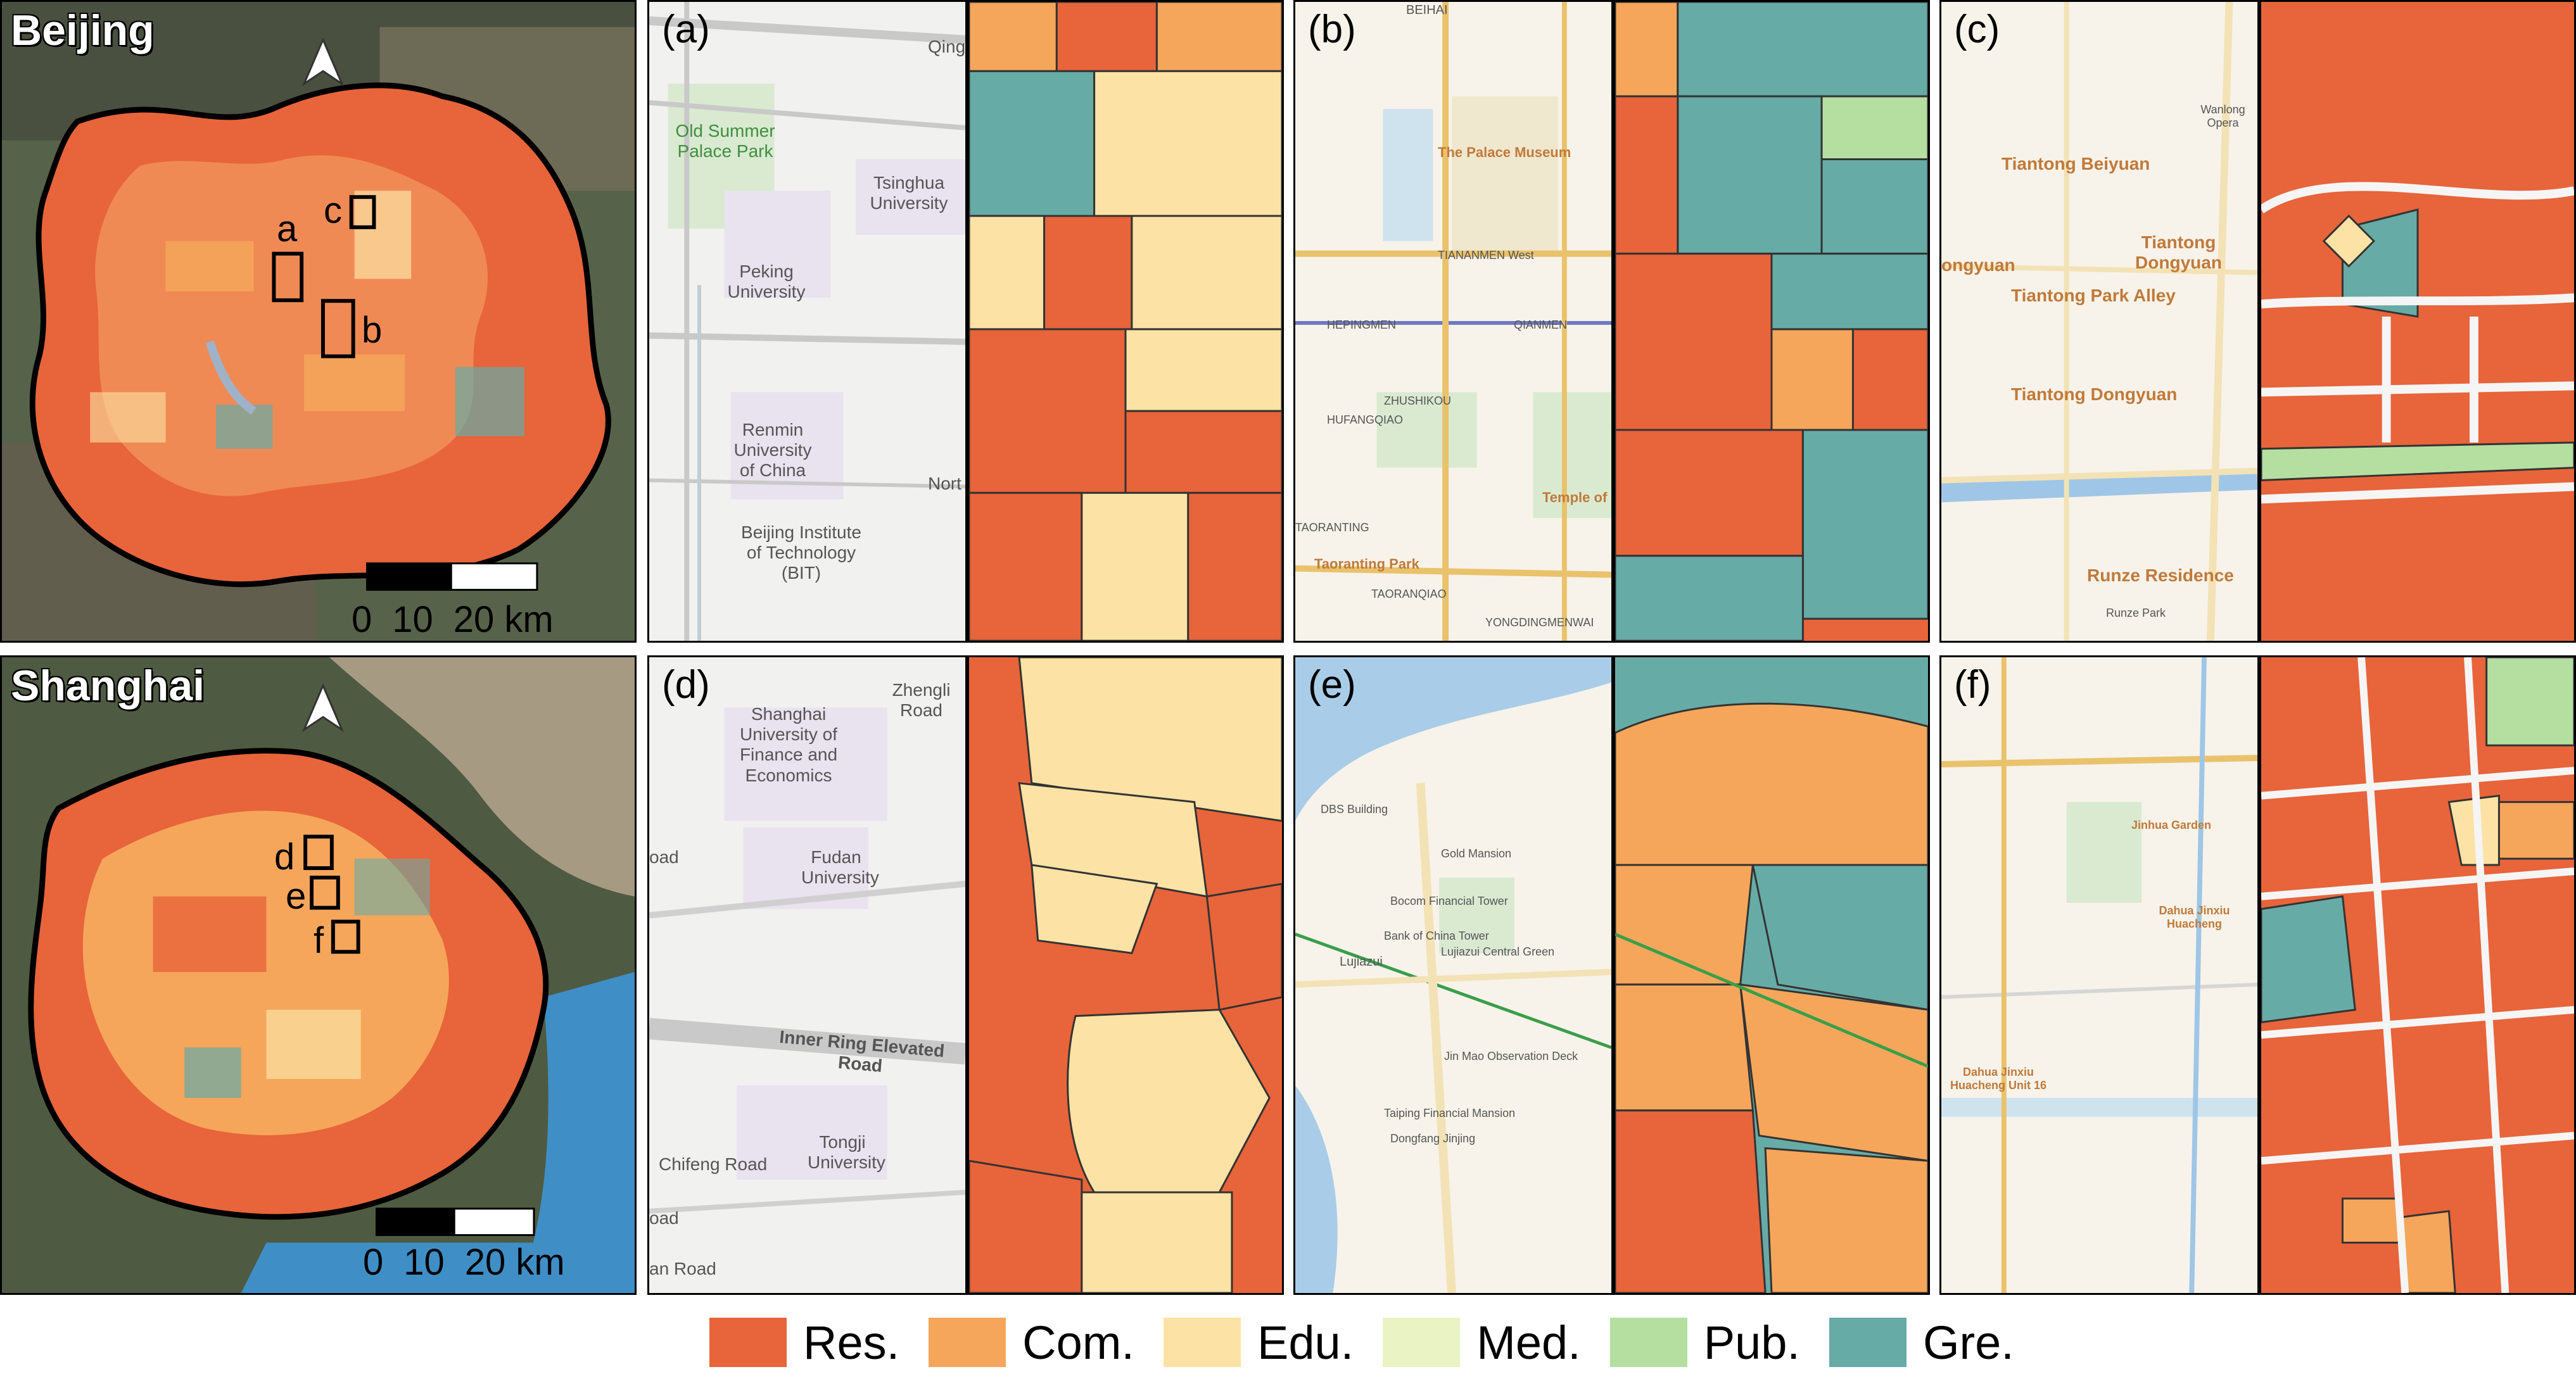  I want to click on panel-a-landuse, so click(1125, 321).